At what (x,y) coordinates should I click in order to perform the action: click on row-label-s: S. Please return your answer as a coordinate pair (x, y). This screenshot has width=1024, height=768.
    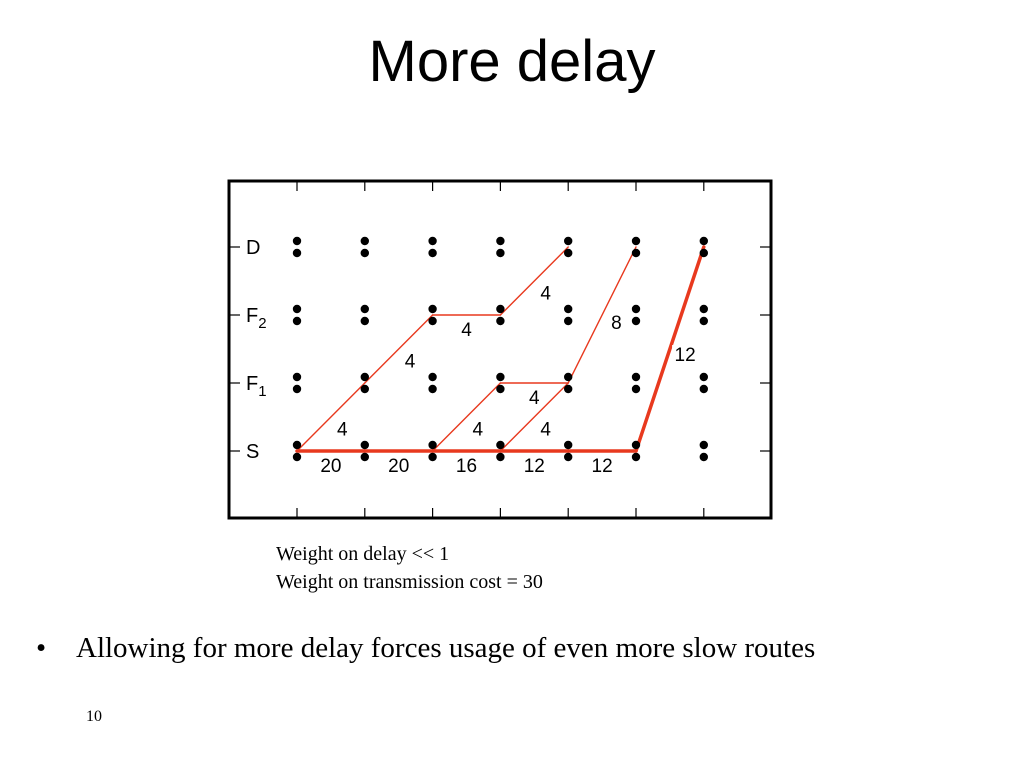
    Looking at the image, I should click on (252, 452).